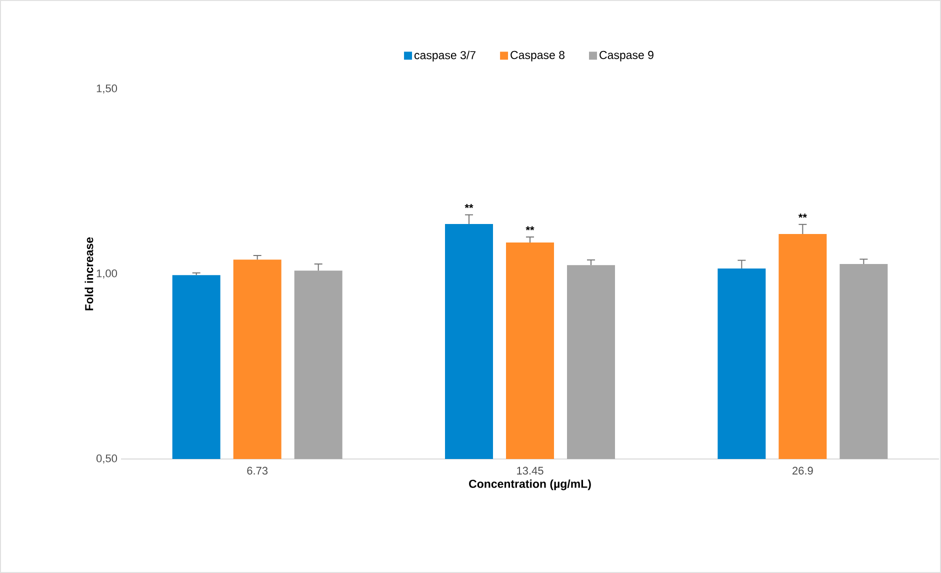 The width and height of the screenshot is (941, 573). Describe the element at coordinates (802, 470) in the screenshot. I see `x-tick-label: 26.9` at that location.